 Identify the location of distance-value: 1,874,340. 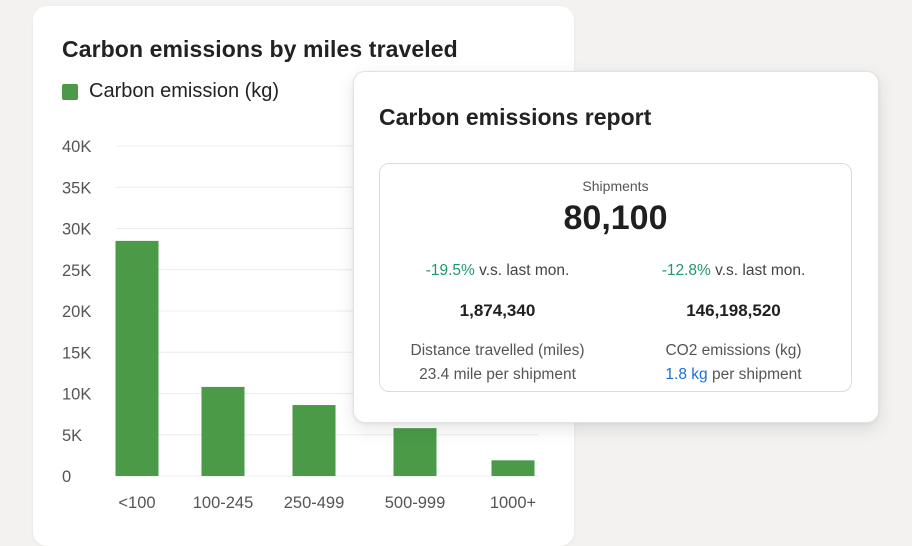
(497, 310).